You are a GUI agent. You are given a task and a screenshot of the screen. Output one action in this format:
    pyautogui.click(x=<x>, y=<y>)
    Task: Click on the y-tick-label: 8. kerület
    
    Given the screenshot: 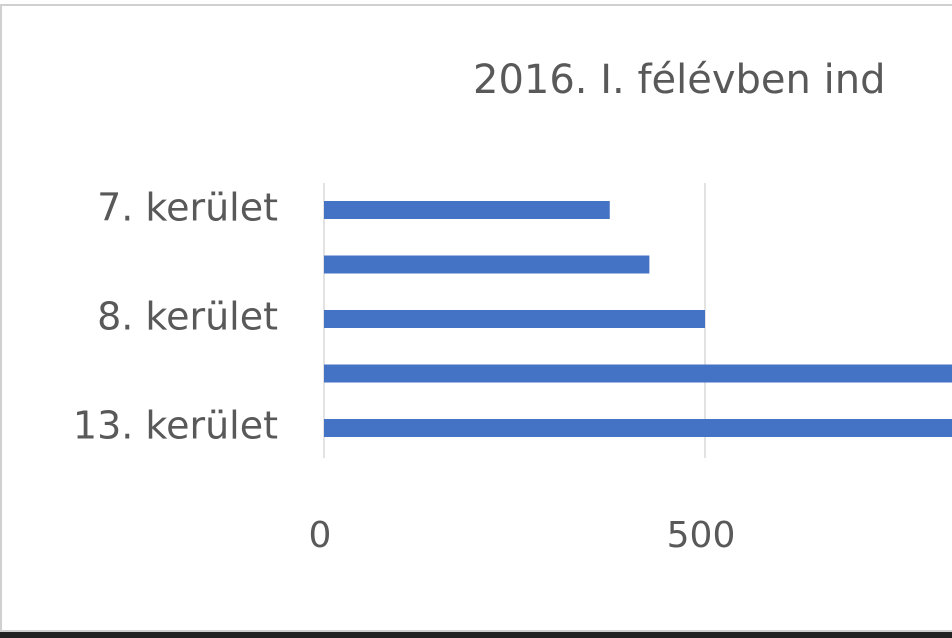 What is the action you would take?
    pyautogui.click(x=187, y=317)
    